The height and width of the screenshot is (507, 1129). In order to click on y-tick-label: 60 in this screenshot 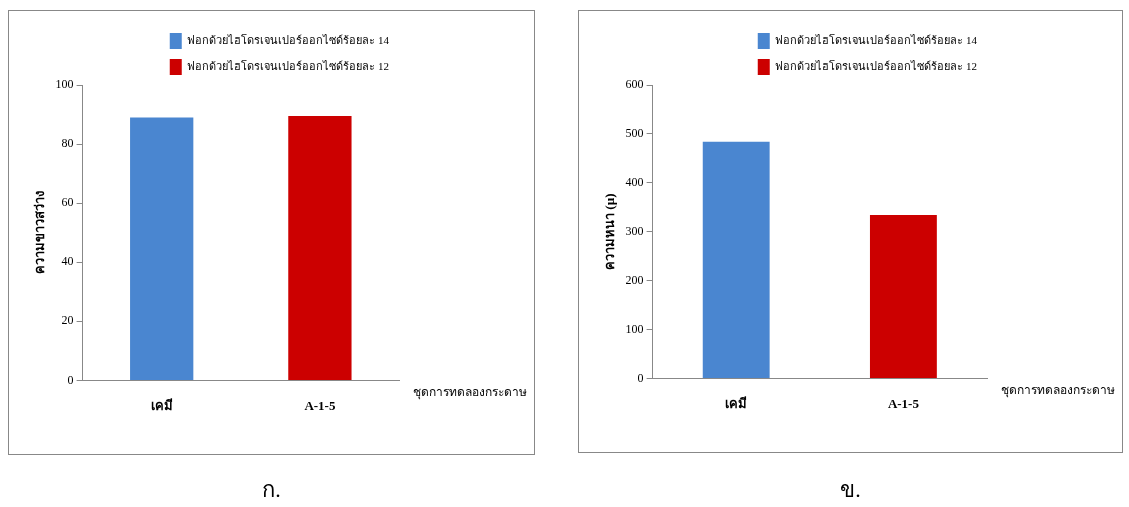, I will do `click(67, 202)`.